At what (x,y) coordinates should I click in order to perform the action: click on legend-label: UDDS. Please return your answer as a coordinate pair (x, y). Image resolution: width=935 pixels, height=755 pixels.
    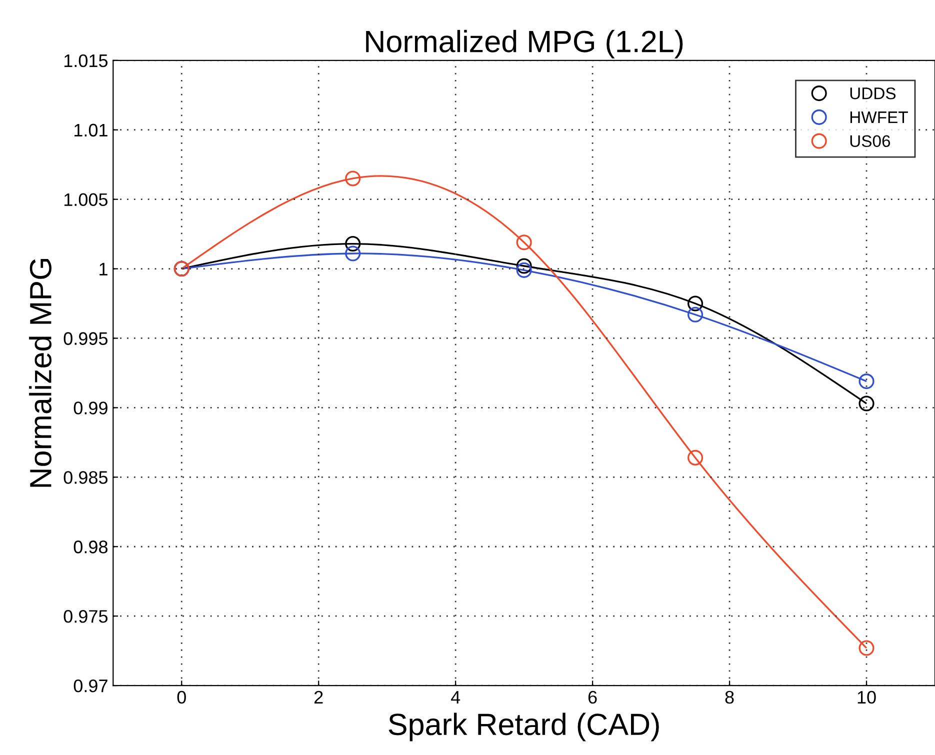
    Looking at the image, I should click on (873, 94).